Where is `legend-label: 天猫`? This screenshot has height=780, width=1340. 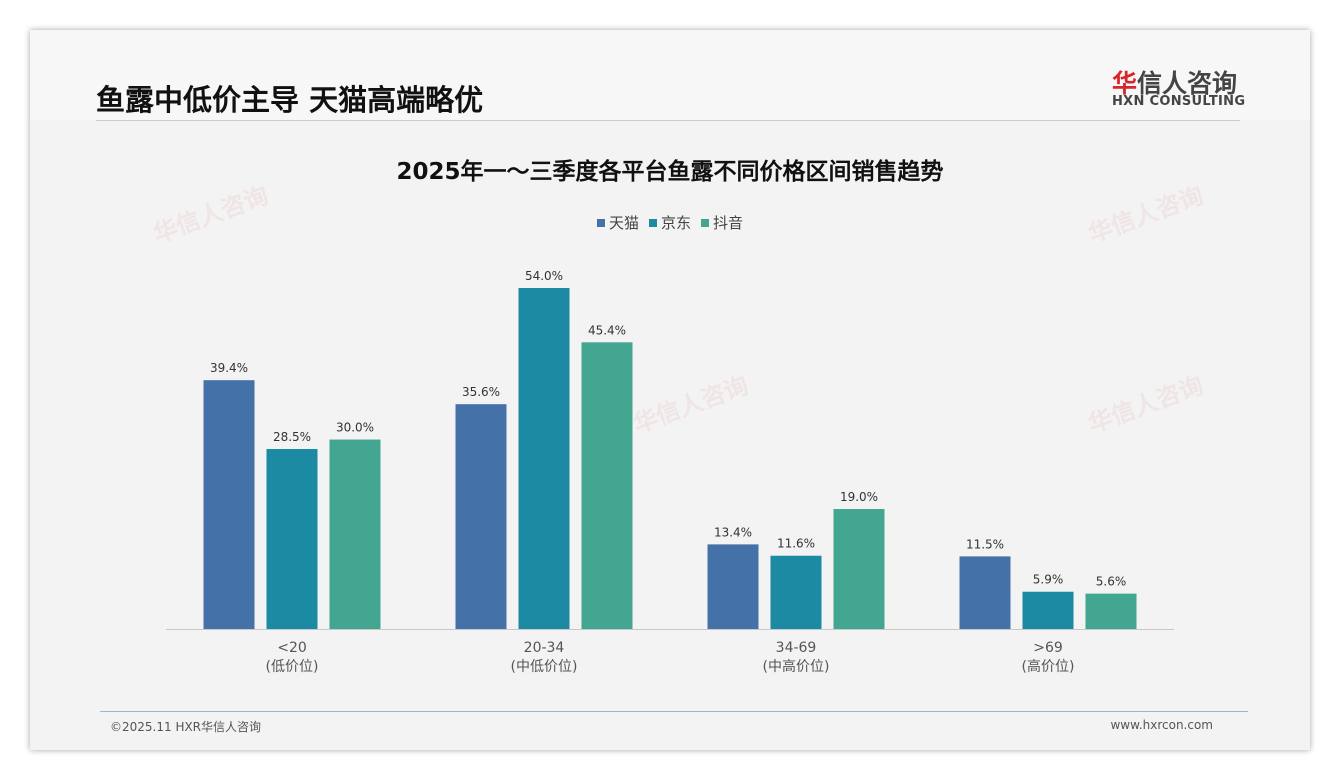 legend-label: 天猫 is located at coordinates (623, 223).